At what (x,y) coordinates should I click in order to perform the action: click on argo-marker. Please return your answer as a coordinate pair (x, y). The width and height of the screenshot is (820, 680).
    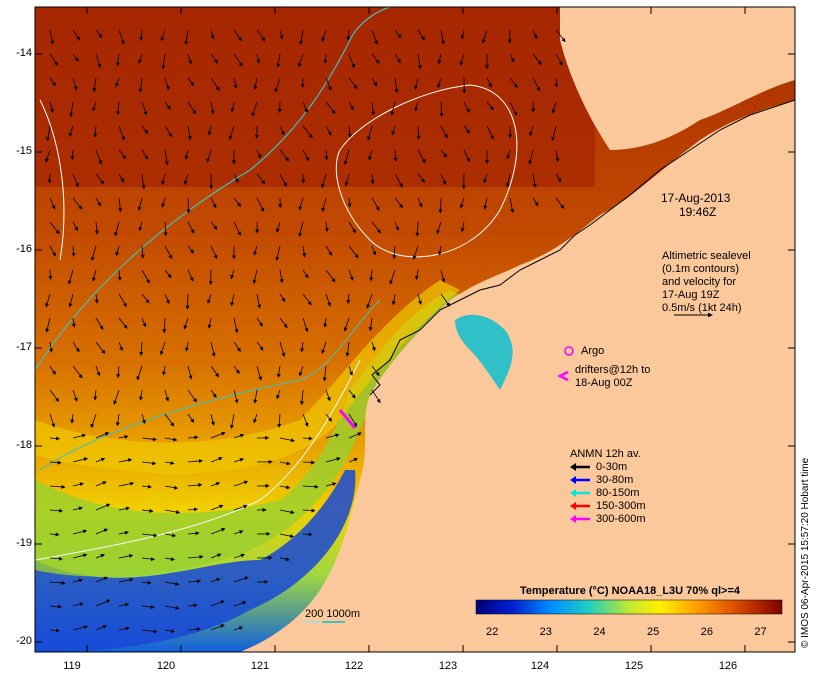
    Looking at the image, I should click on (569, 351).